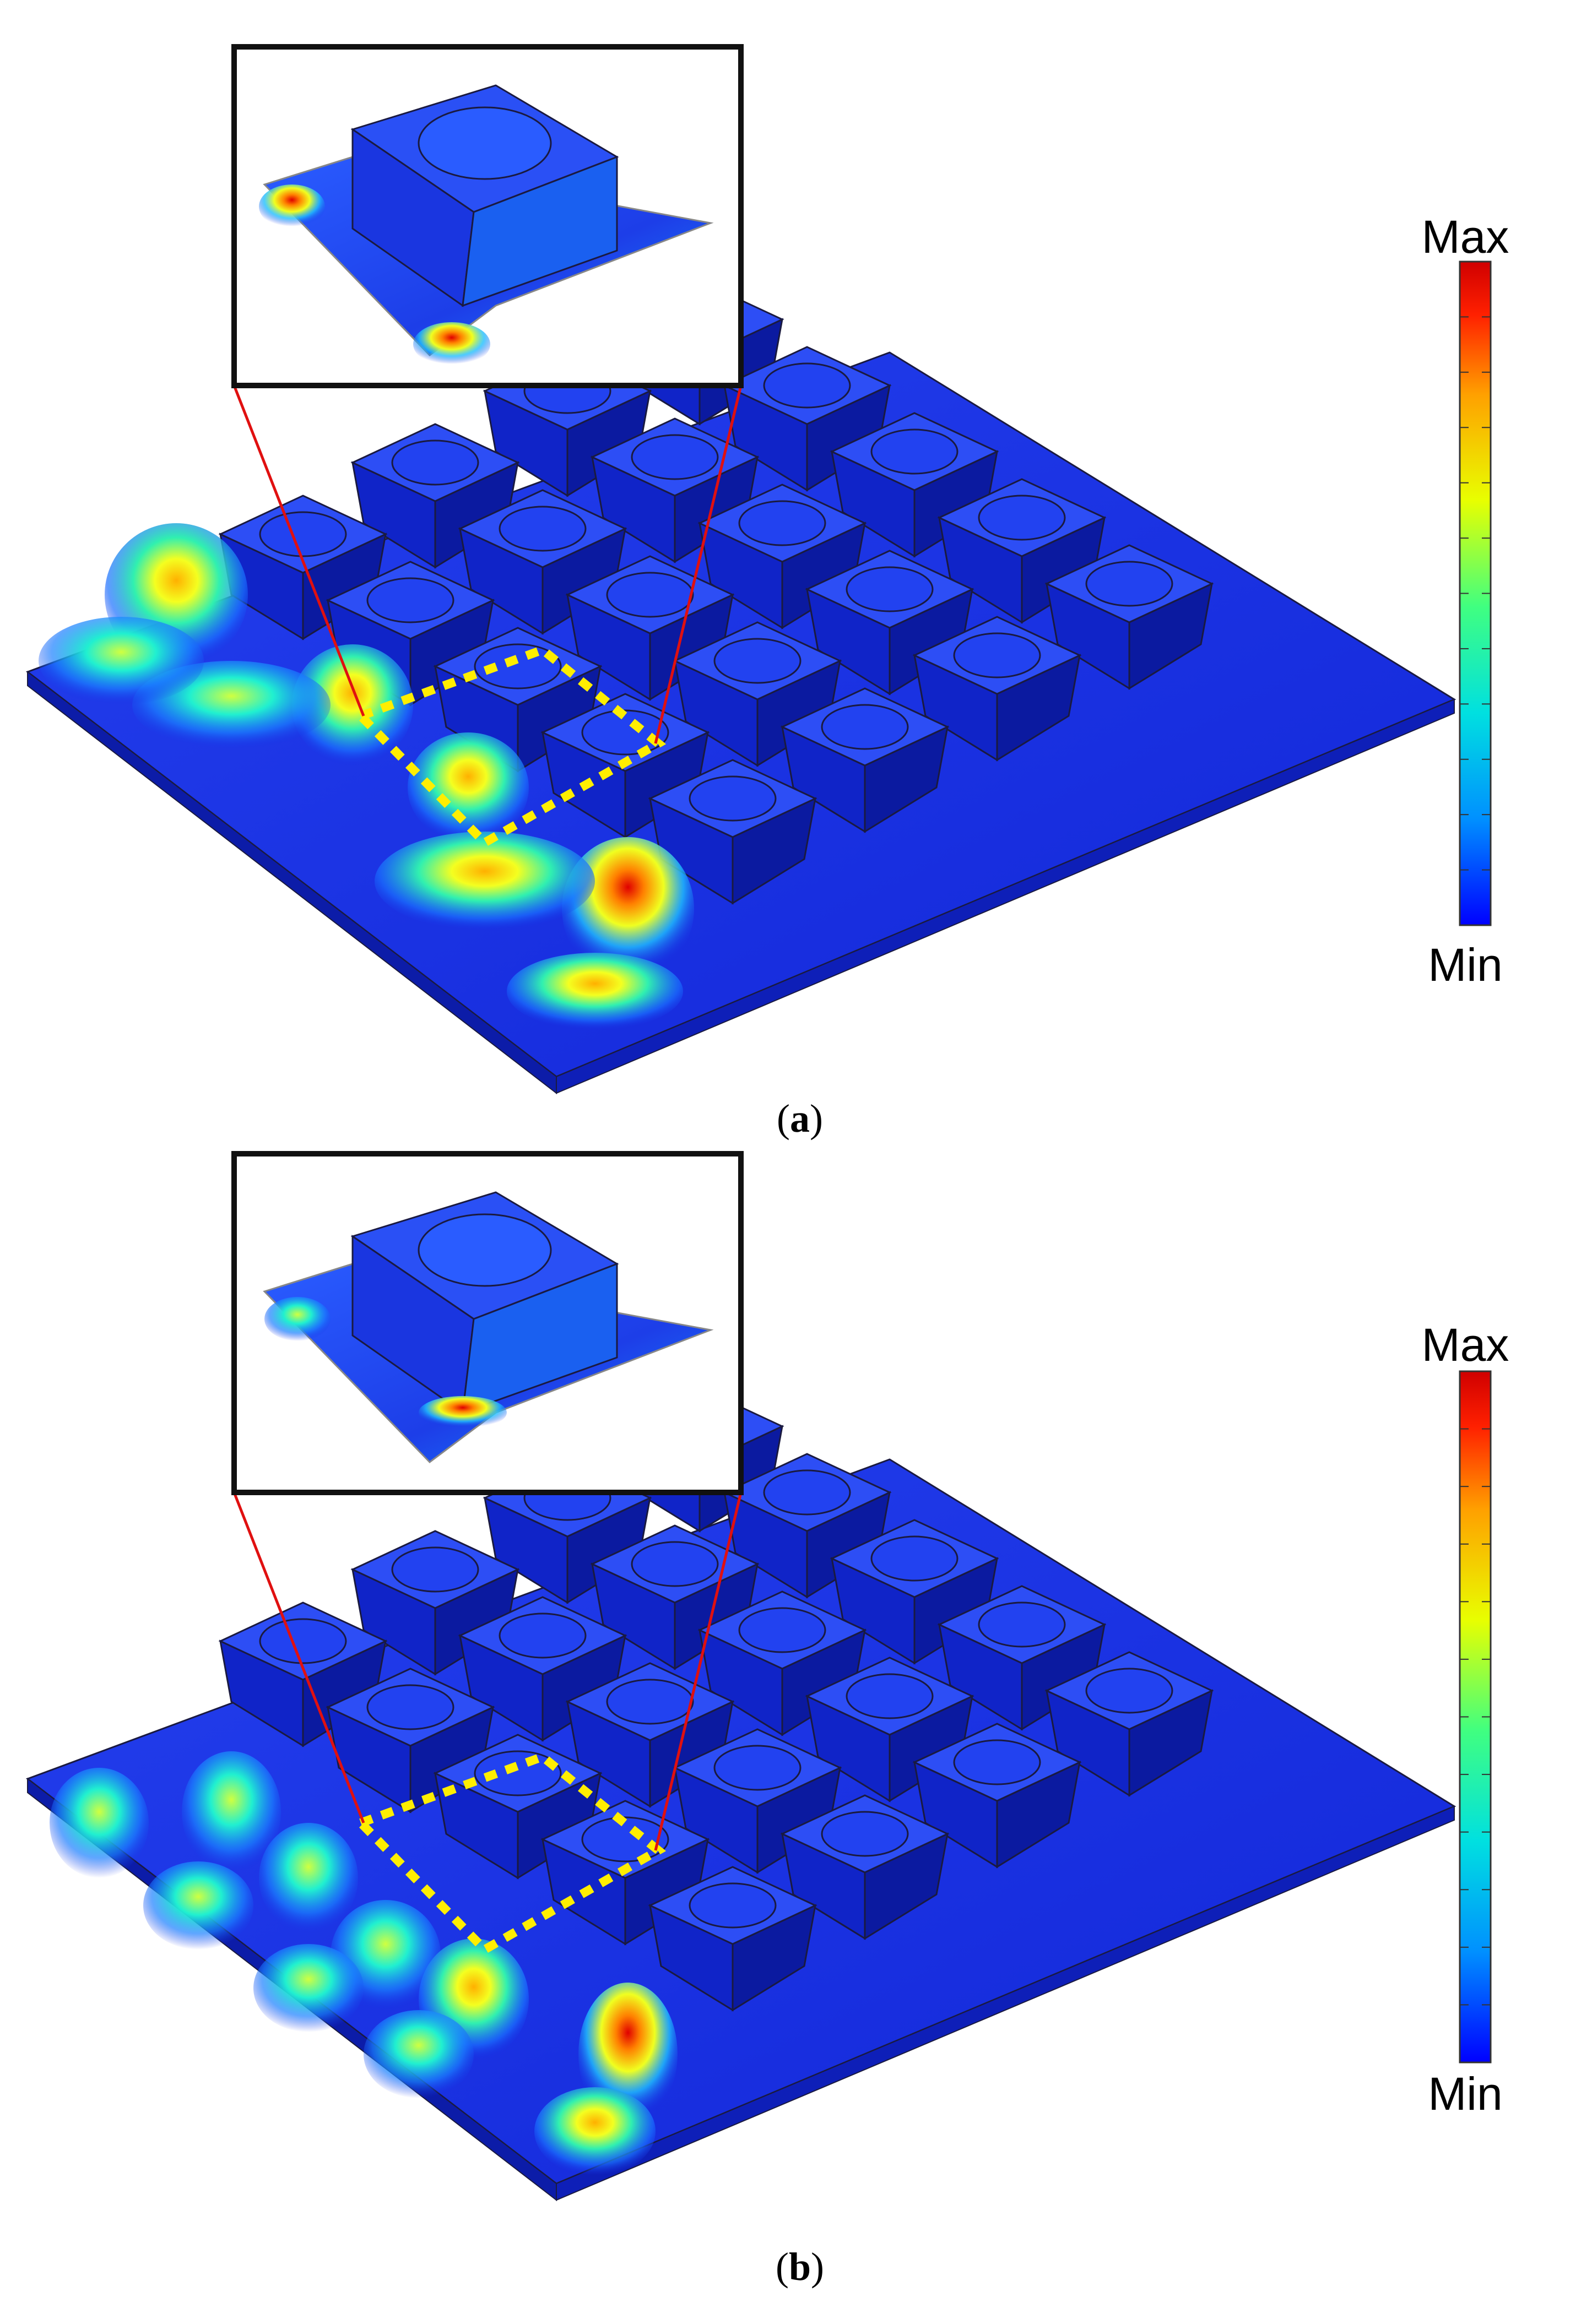 The height and width of the screenshot is (2324, 1592). I want to click on caption-b-close: ), so click(817, 2267).